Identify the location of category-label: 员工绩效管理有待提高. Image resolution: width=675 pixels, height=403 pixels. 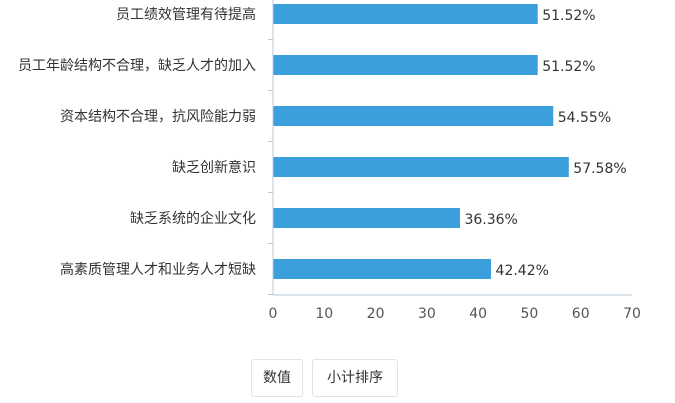
(186, 14).